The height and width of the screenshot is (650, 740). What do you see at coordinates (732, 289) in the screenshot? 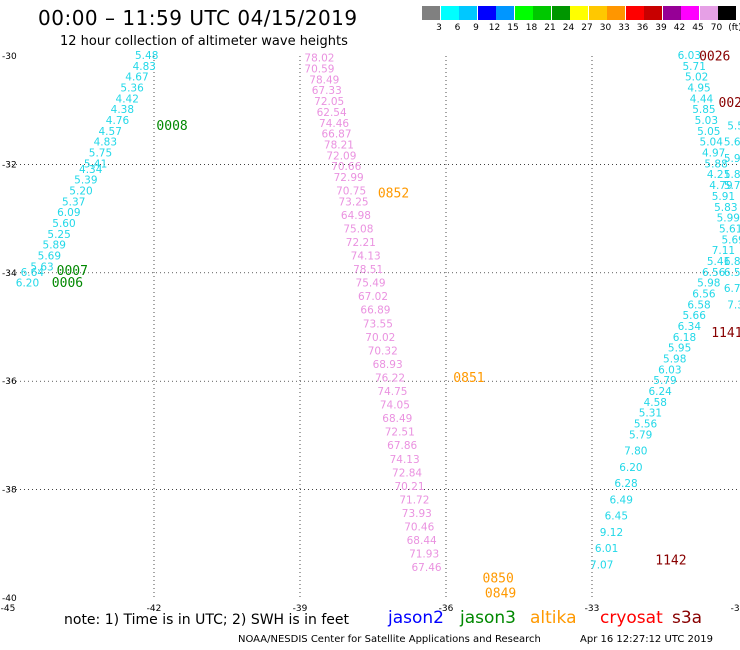
I see `swh-value: 6.73` at bounding box center [732, 289].